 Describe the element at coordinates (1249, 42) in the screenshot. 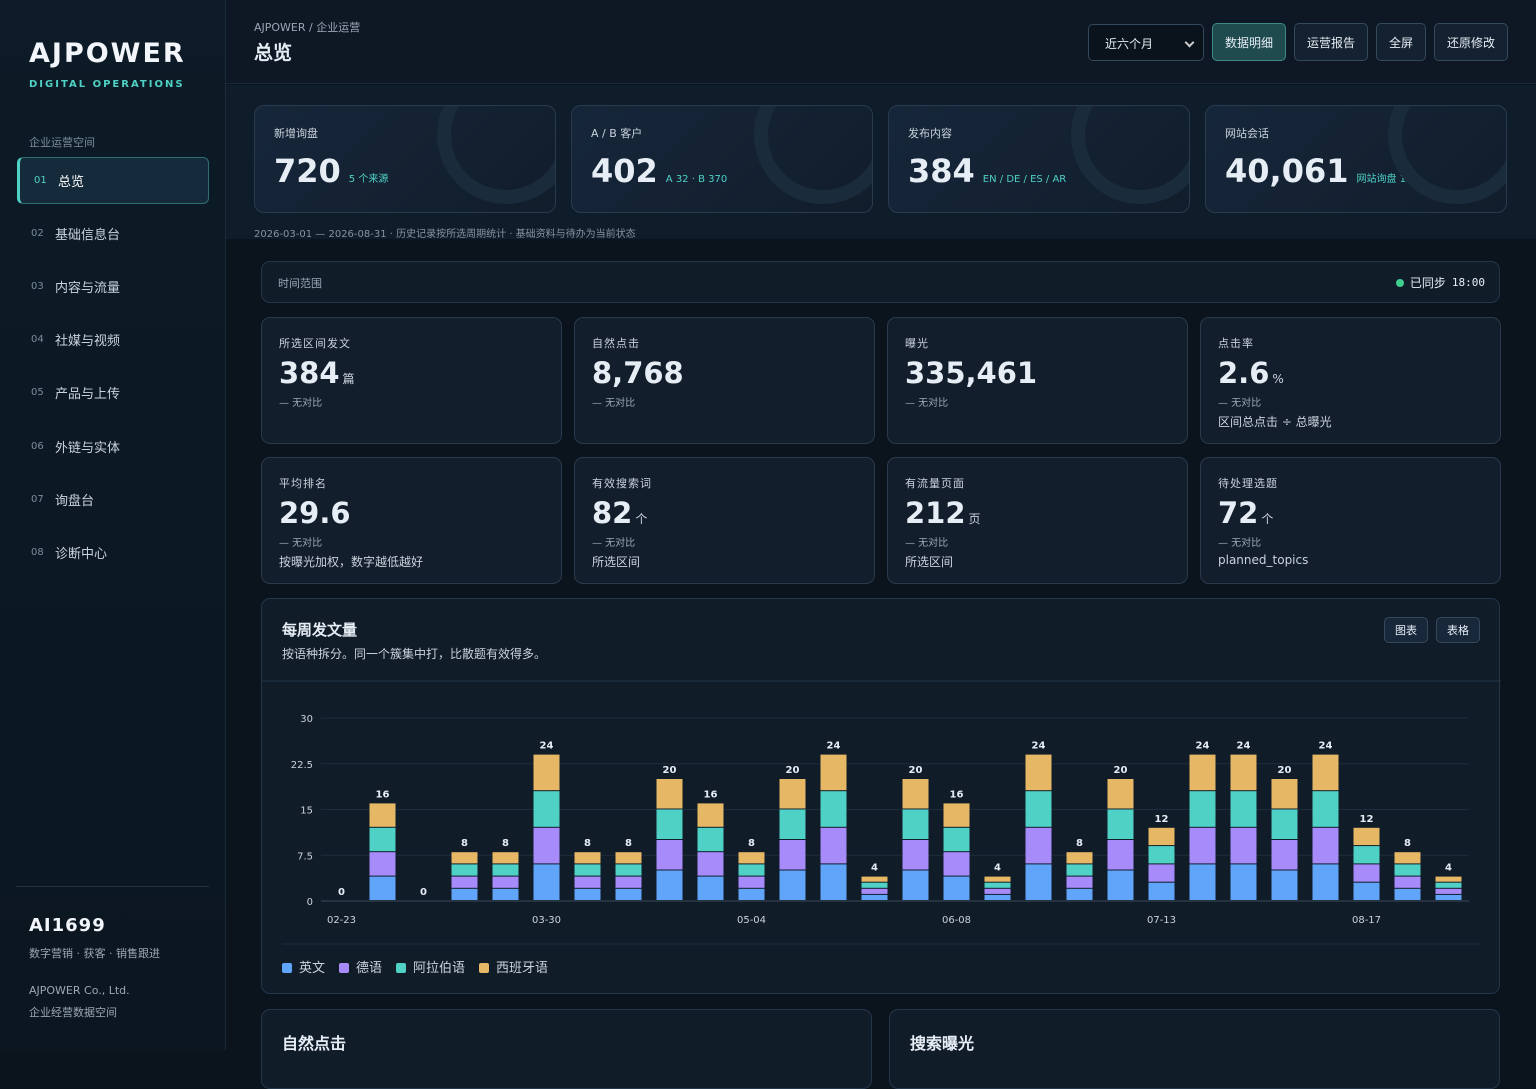

I see `header-button: 数据明细` at that location.